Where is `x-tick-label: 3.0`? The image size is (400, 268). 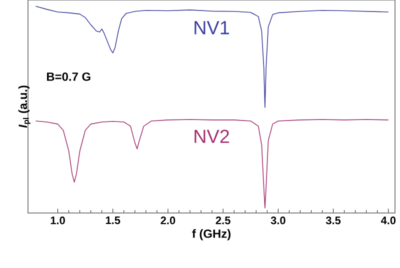 x-tick-label: 3.0 is located at coordinates (278, 220).